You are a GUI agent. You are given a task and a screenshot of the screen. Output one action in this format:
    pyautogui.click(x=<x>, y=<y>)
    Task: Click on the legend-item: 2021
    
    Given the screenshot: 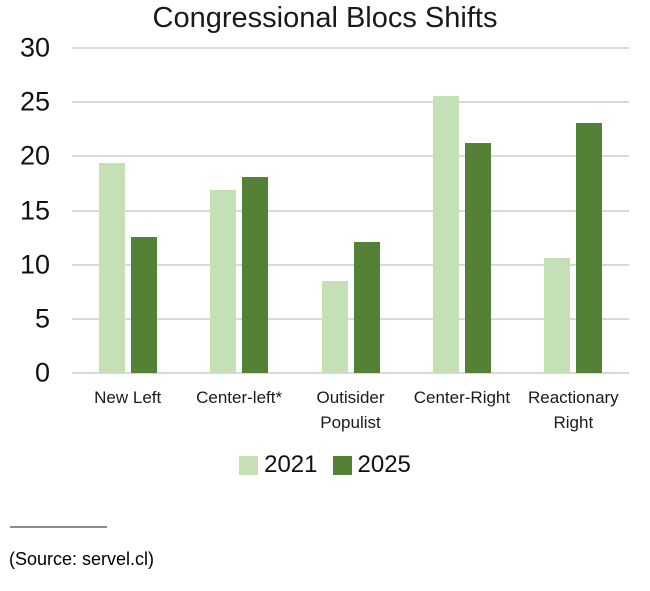 What is the action you would take?
    pyautogui.click(x=278, y=465)
    